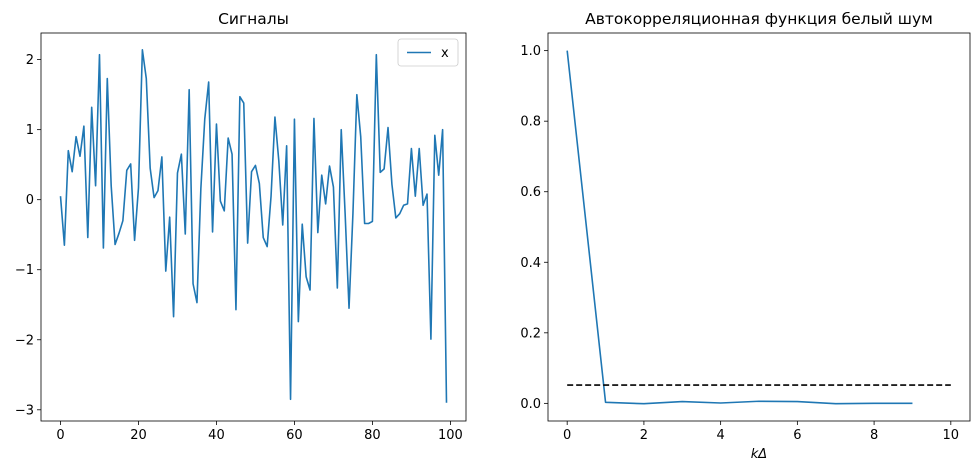 The width and height of the screenshot is (980, 471). What do you see at coordinates (24, 270) in the screenshot?
I see `y-tick-label-2: −1` at bounding box center [24, 270].